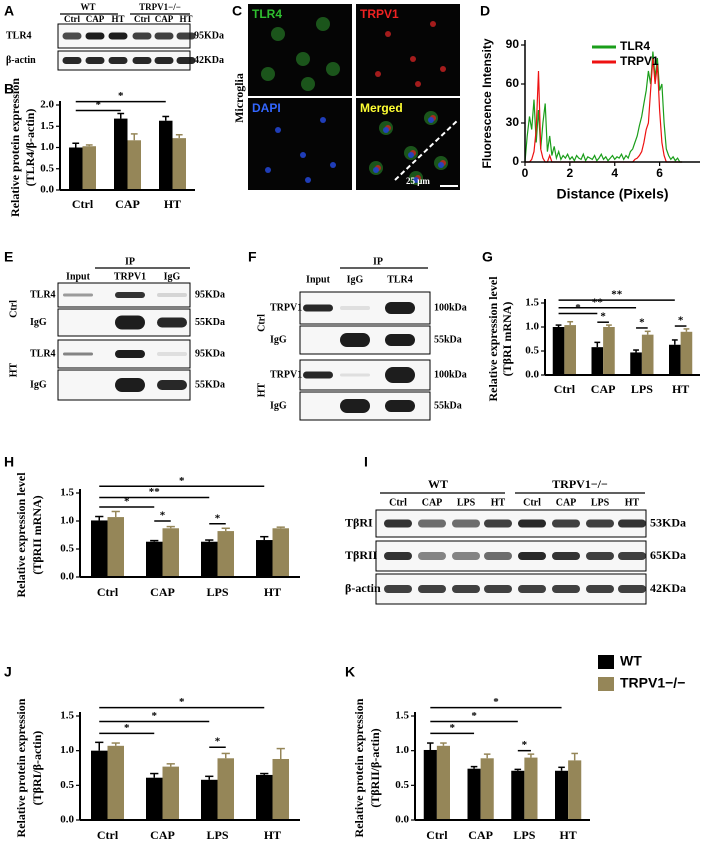 This screenshot has width=708, height=844. What do you see at coordinates (37, 768) in the screenshot?
I see `y-axis-label: (TβRI/β-actin)` at bounding box center [37, 768].